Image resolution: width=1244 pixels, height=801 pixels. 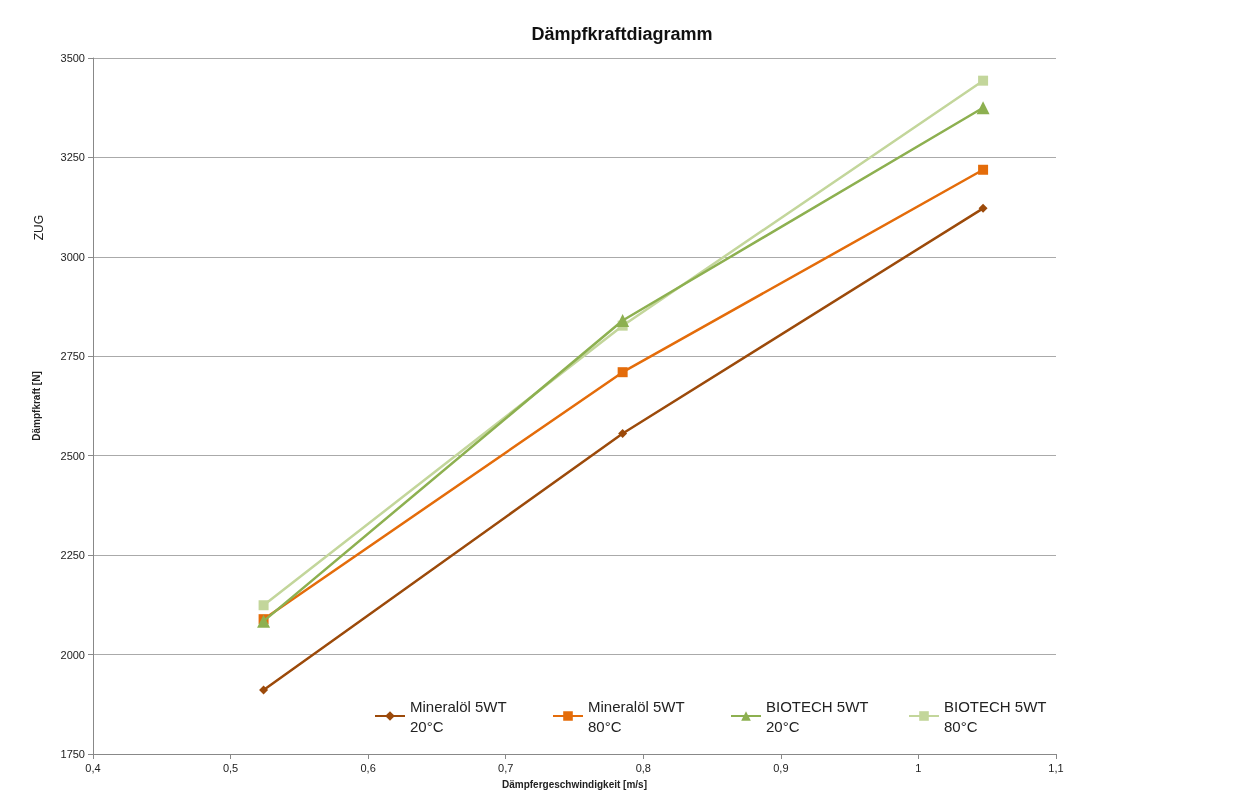 What do you see at coordinates (72, 455) in the screenshot?
I see `y-tick-label: 2500` at bounding box center [72, 455].